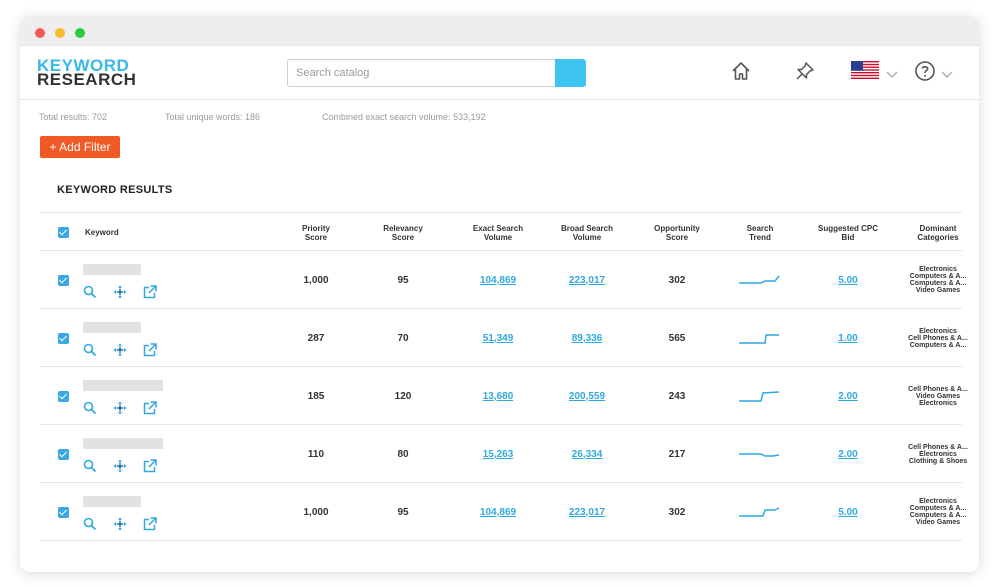  What do you see at coordinates (938, 232) in the screenshot?
I see `col-dominant-categories: Dominant Categories` at bounding box center [938, 232].